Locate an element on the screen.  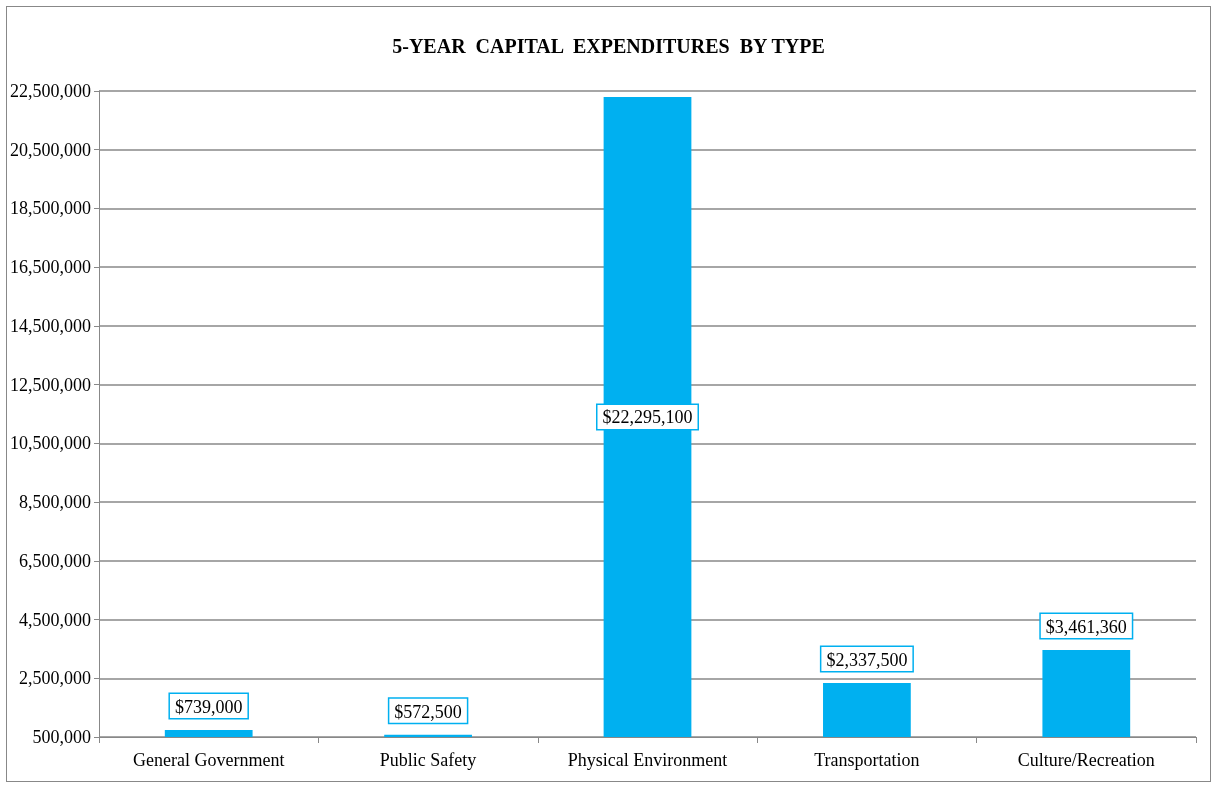
data-label: $22,295,100 is located at coordinates (647, 417).